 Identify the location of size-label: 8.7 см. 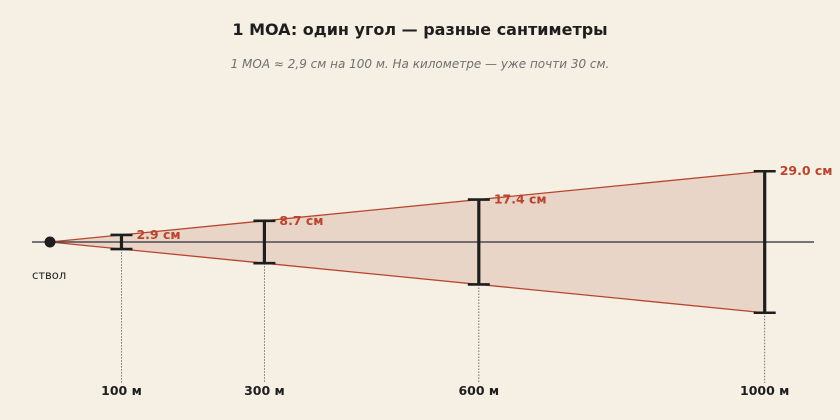
(301, 220).